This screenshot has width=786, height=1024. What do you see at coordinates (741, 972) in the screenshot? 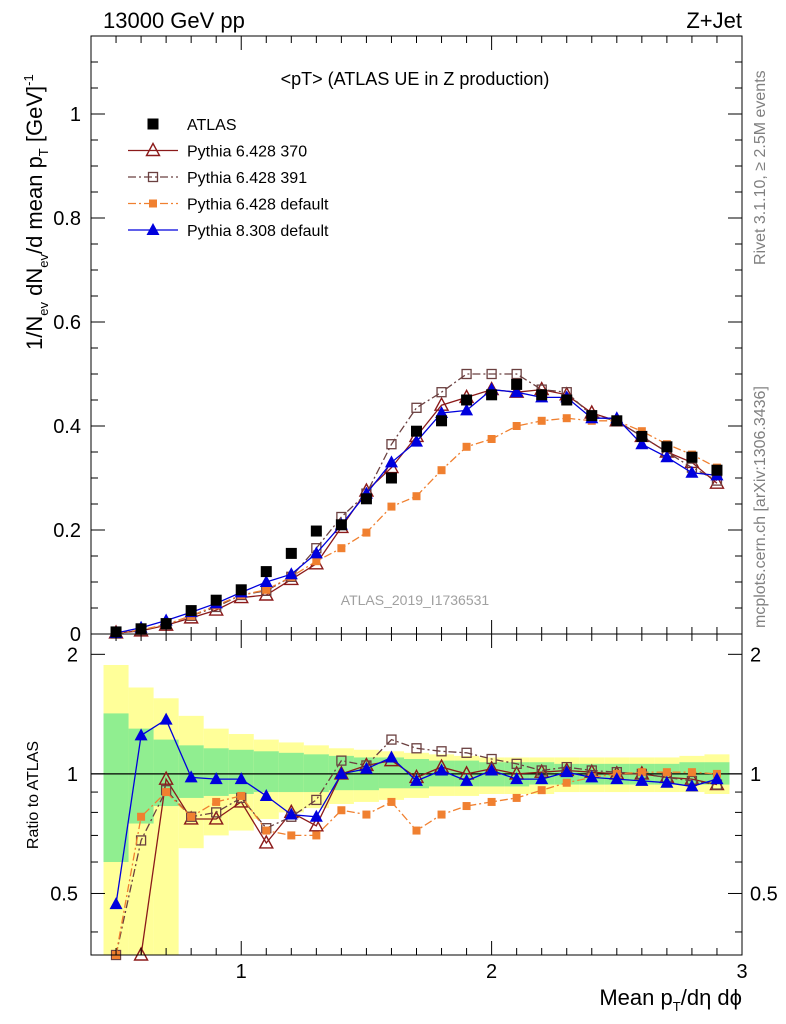
I see `x-tick-label: 3` at bounding box center [741, 972].